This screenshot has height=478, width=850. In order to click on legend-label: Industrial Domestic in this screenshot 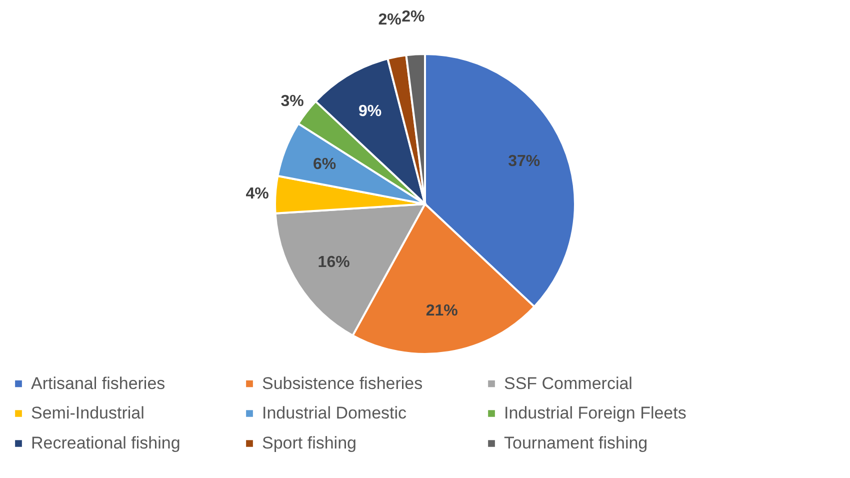, I will do `click(335, 413)`.